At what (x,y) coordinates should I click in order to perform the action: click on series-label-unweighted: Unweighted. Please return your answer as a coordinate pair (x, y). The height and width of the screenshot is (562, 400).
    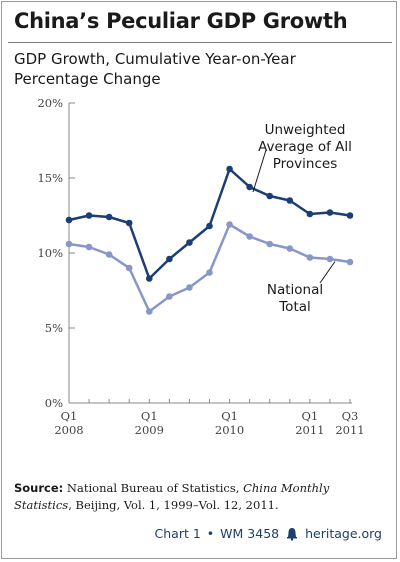
    Looking at the image, I should click on (305, 130).